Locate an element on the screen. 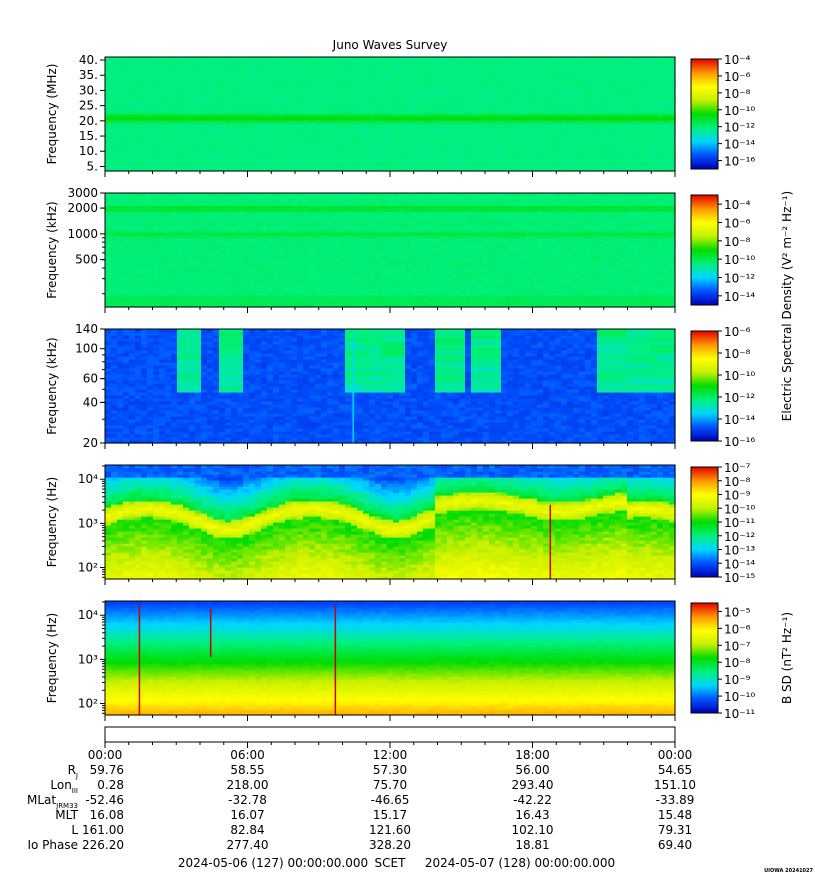  y-axis-label: Frequency (MHz) is located at coordinates (52, 114).